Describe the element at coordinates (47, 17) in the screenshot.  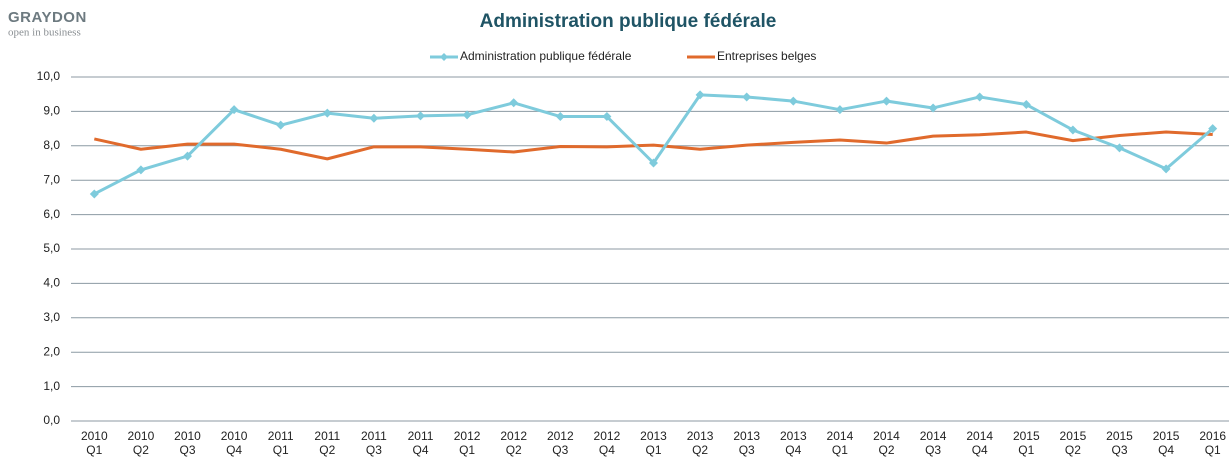
I see `logo-name: GRAYDON` at that location.